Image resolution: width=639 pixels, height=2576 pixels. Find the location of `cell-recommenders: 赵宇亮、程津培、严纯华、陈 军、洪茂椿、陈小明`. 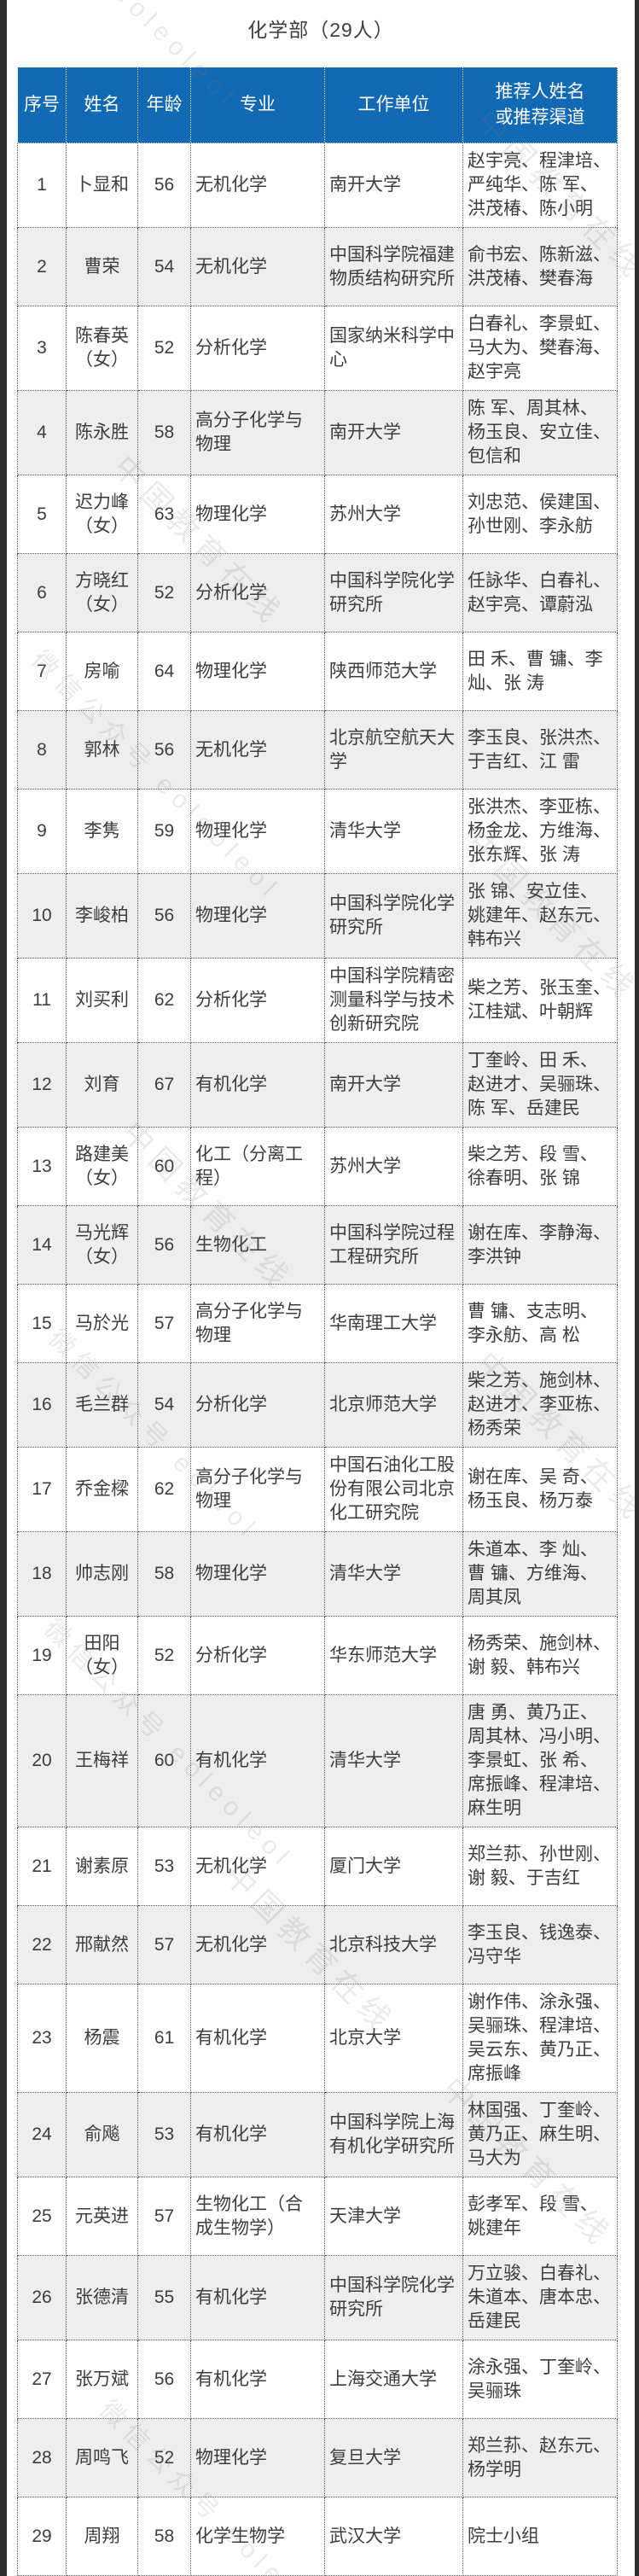

cell-recommenders: 赵宇亮、程津培、严纯华、陈 军、洪茂椿、陈小明 is located at coordinates (540, 185).